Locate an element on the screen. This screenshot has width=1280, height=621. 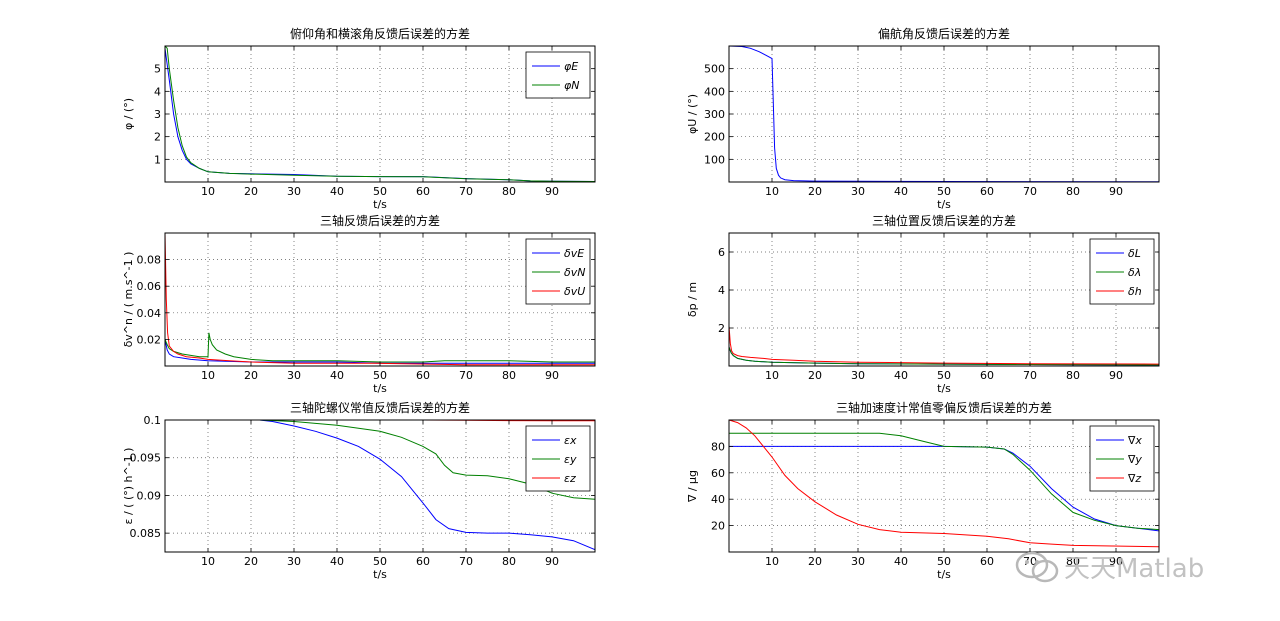
y-tick-label: 60 is located at coordinates (718, 473).